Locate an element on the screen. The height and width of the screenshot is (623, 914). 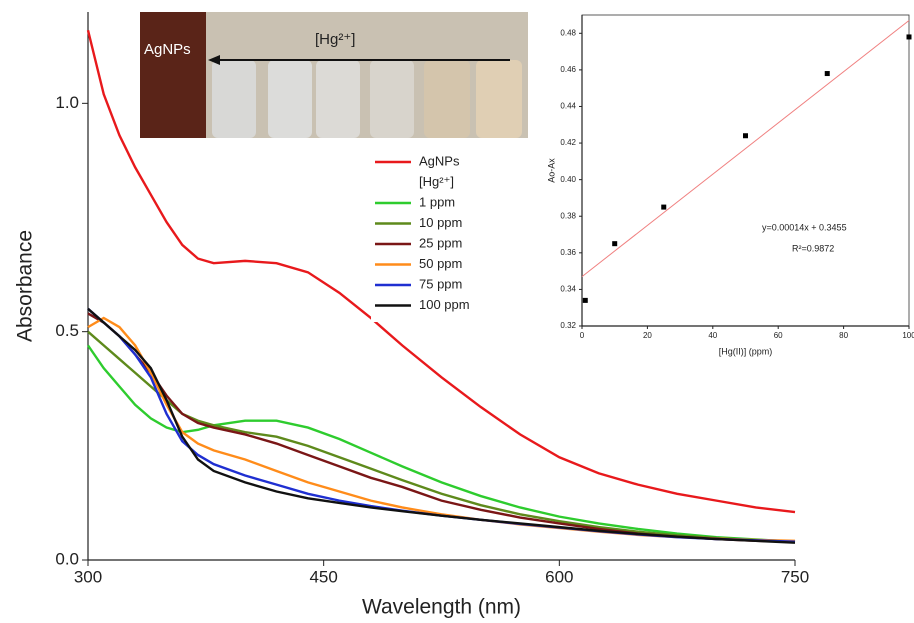
fit-line is located at coordinates (745, 148).